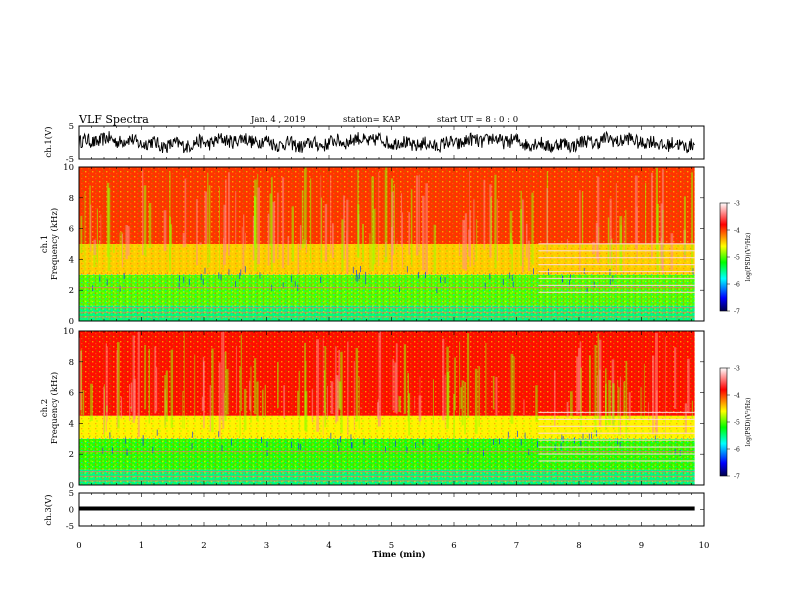 The width and height of the screenshot is (792, 612). I want to click on ch2-spectrogram-narrowband-line, so click(387, 472).